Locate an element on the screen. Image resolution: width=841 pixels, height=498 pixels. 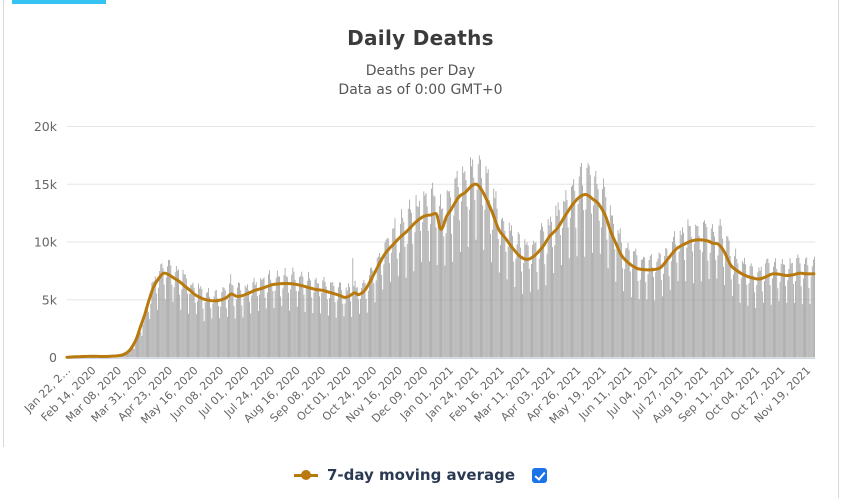
series-visibility-checkbox is located at coordinates (540, 475).